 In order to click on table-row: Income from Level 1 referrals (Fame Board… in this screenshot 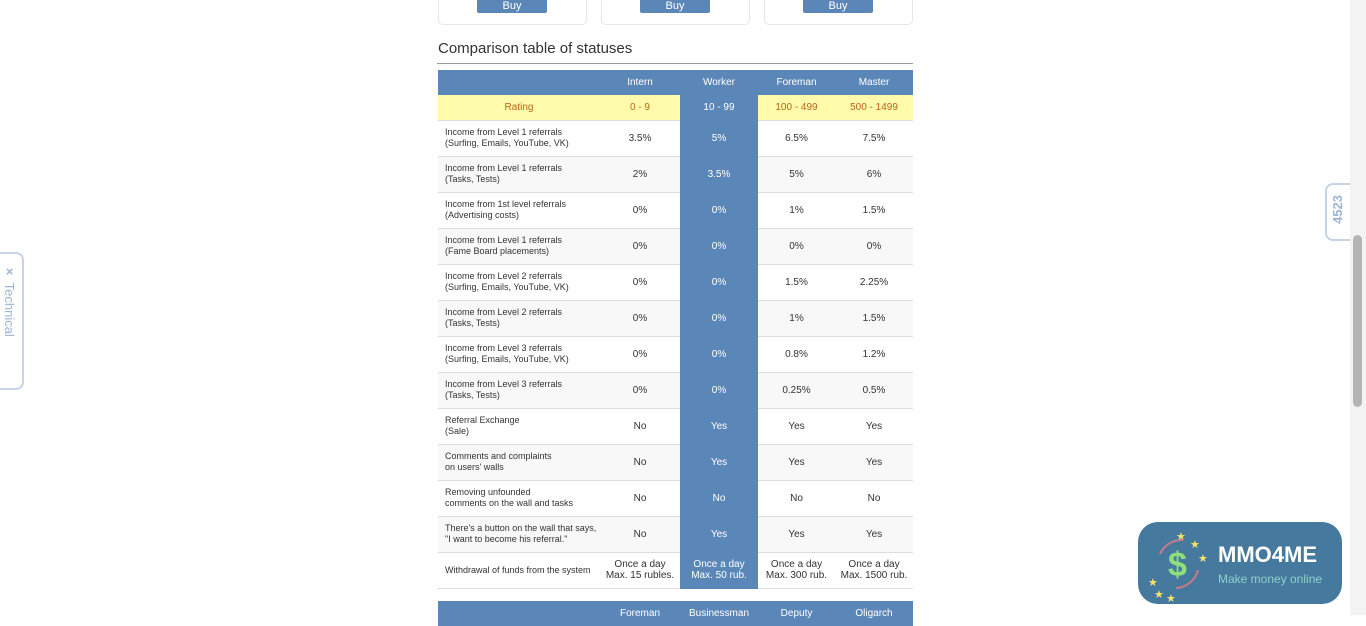, I will do `click(675, 246)`.